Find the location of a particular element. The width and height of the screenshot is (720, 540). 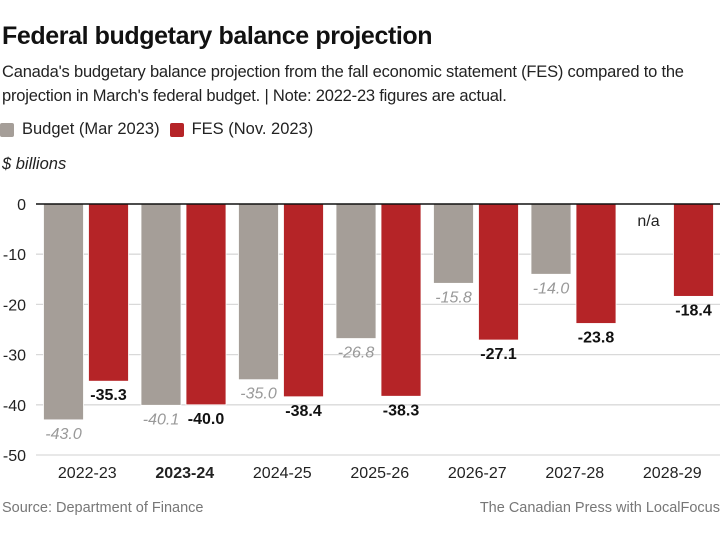

legend: Budget (Mar 2023) FES (Nov. 2023) is located at coordinates (161, 129).